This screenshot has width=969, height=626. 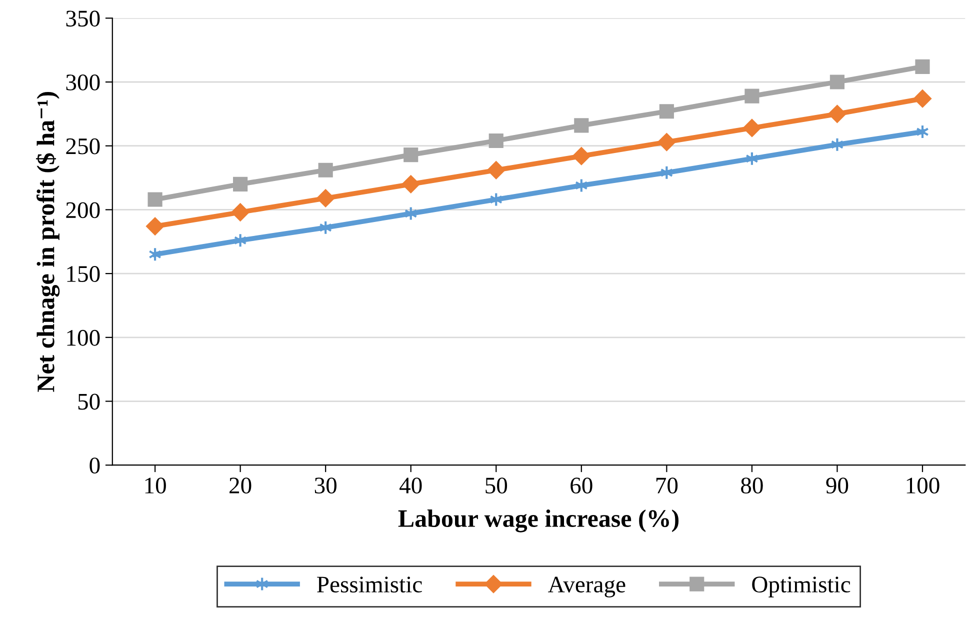 What do you see at coordinates (538, 520) in the screenshot?
I see `x-axis-title: Labour wage increase (%)` at bounding box center [538, 520].